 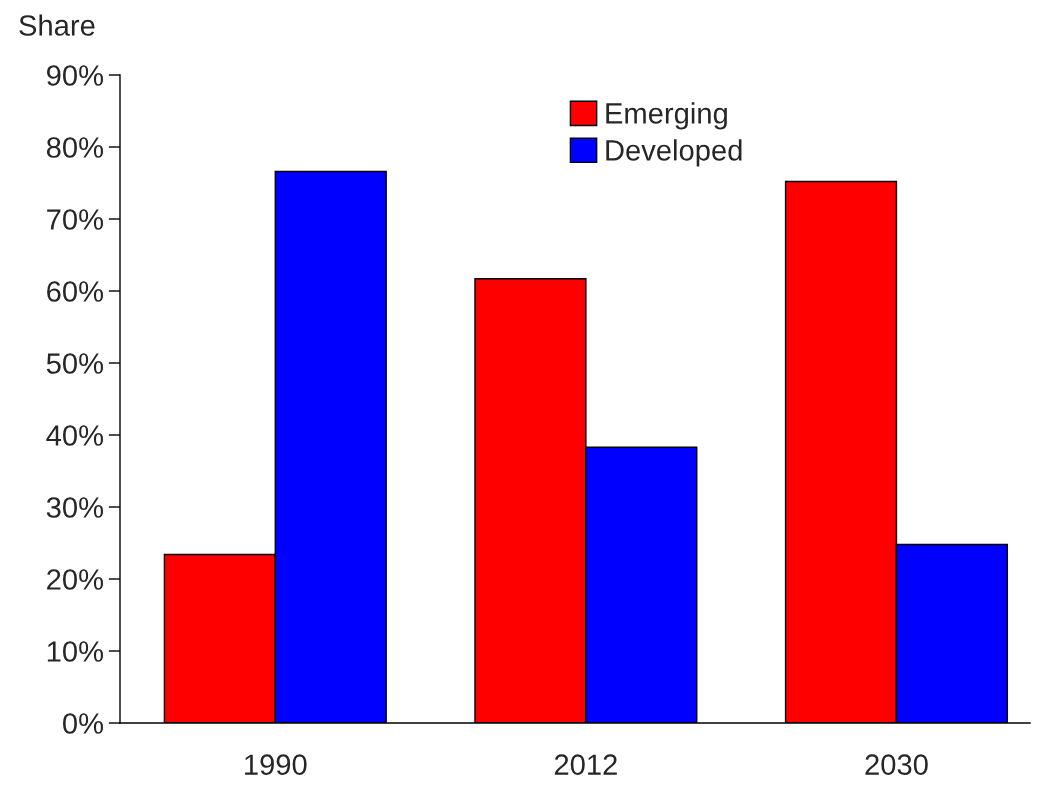 I want to click on y-tick-label: 60%, so click(x=75, y=291).